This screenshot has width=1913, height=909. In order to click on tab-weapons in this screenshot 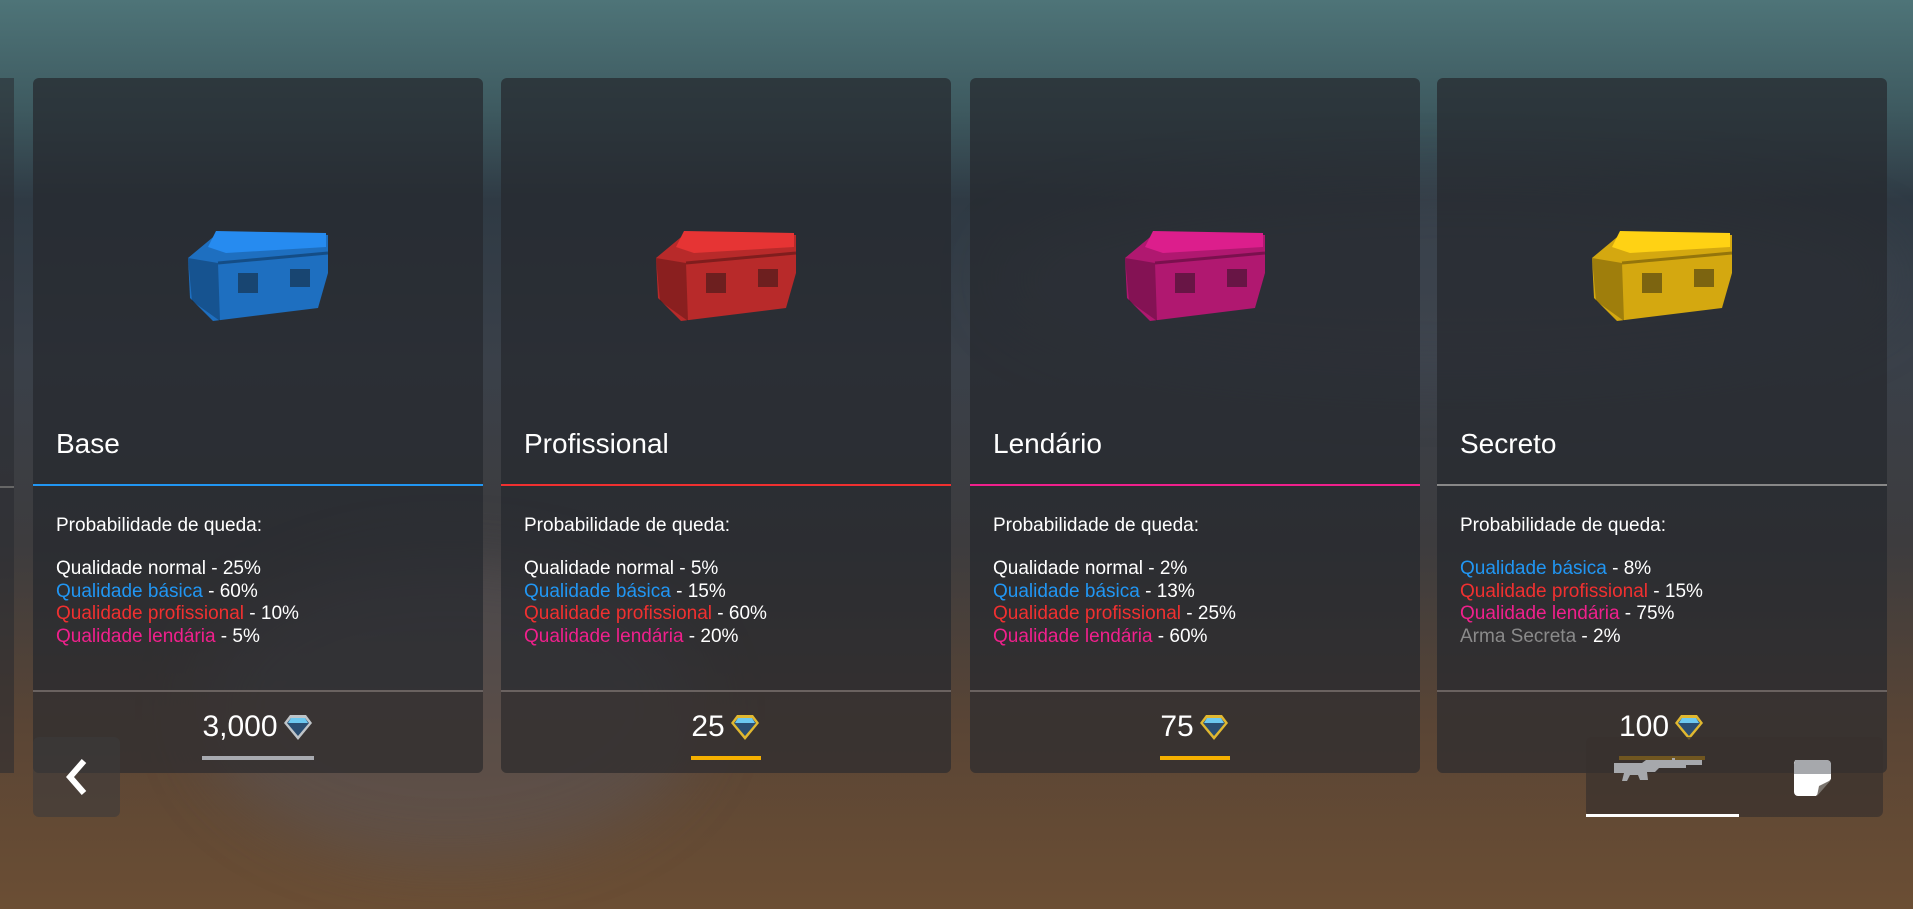, I will do `click(1661, 777)`.